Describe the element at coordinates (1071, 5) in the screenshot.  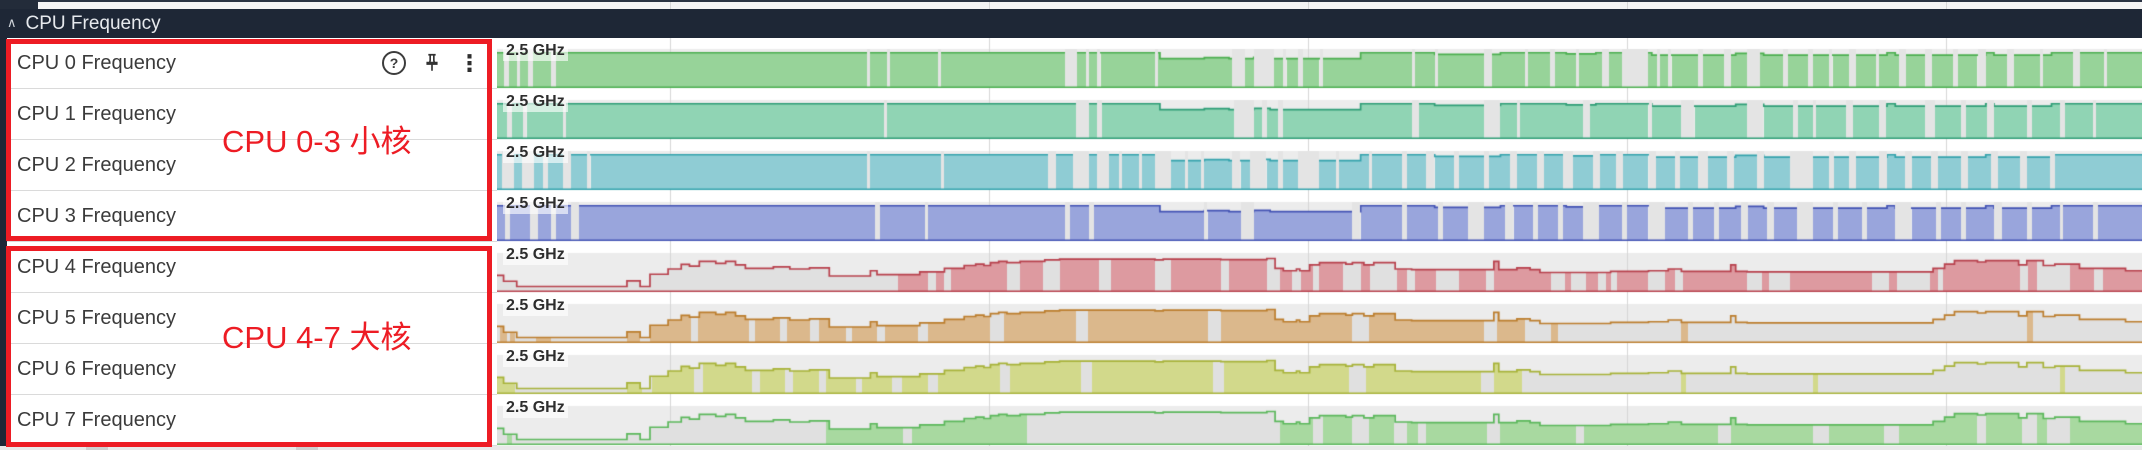
I see `previous-track-sliver` at that location.